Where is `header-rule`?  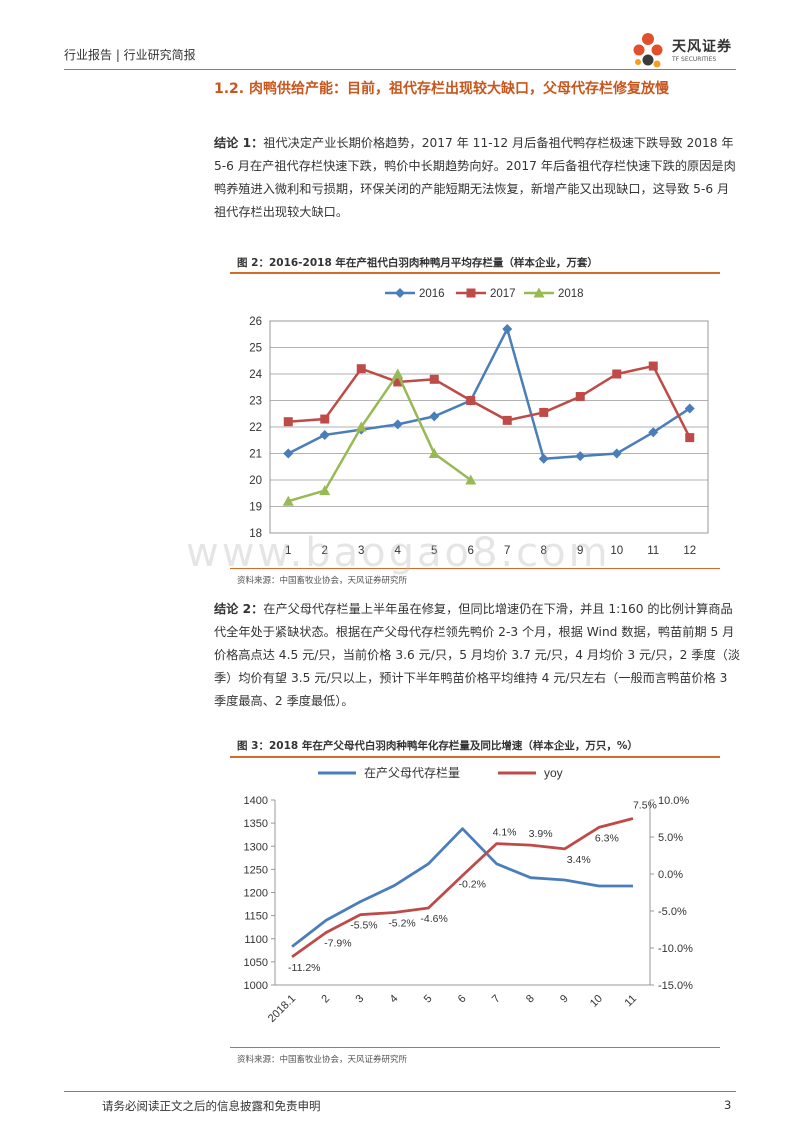 header-rule is located at coordinates (400, 69).